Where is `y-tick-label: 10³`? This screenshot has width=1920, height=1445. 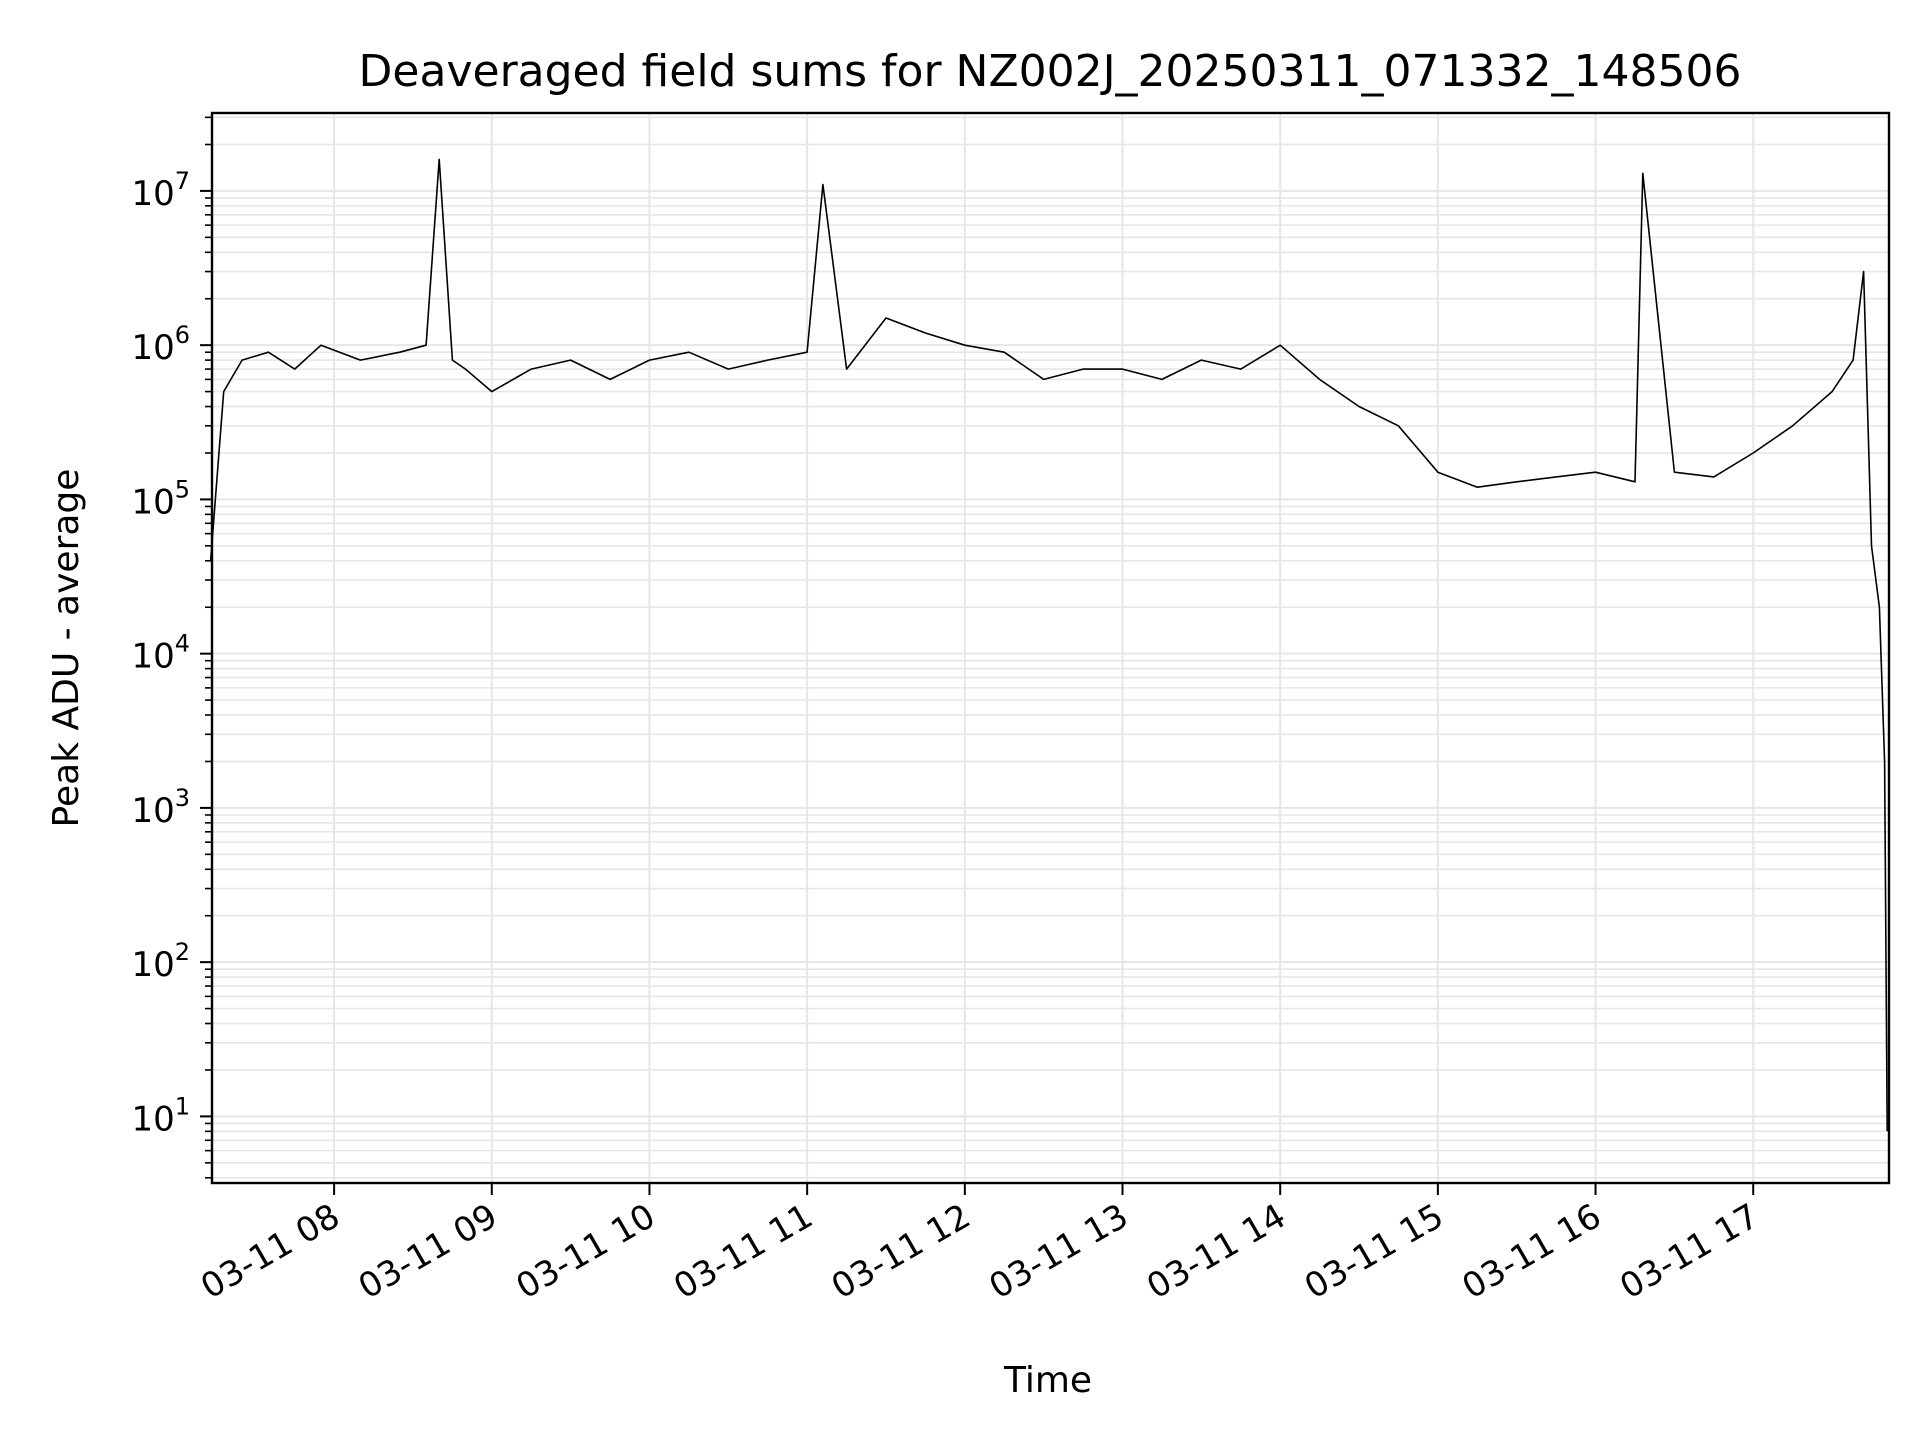
y-tick-label: 10³ is located at coordinates (160, 807).